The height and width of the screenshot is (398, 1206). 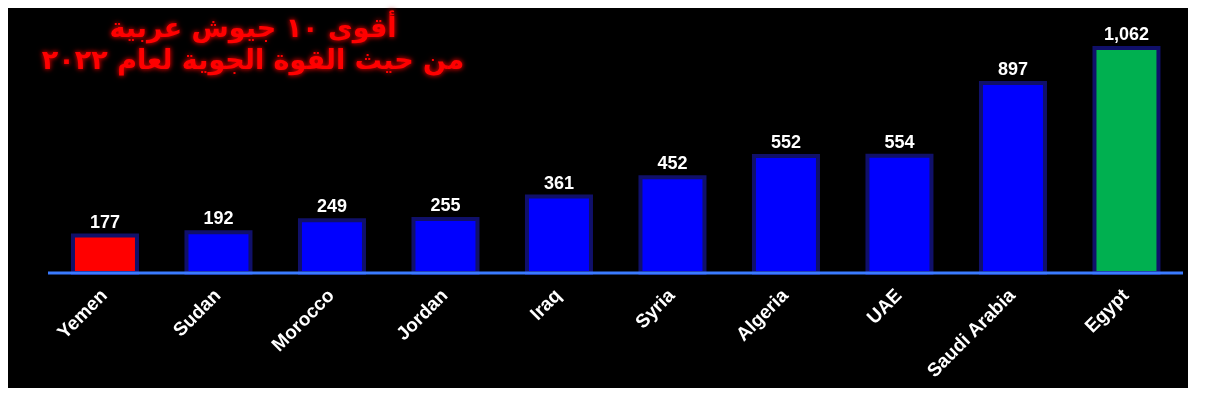 What do you see at coordinates (1126, 34) in the screenshot?
I see `data-label: 1,062` at bounding box center [1126, 34].